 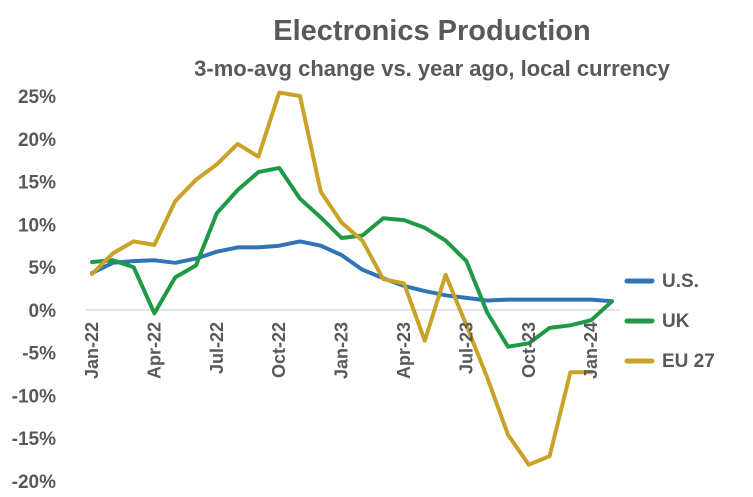 What do you see at coordinates (34, 482) in the screenshot?
I see `y-tick-label: -20%` at bounding box center [34, 482].